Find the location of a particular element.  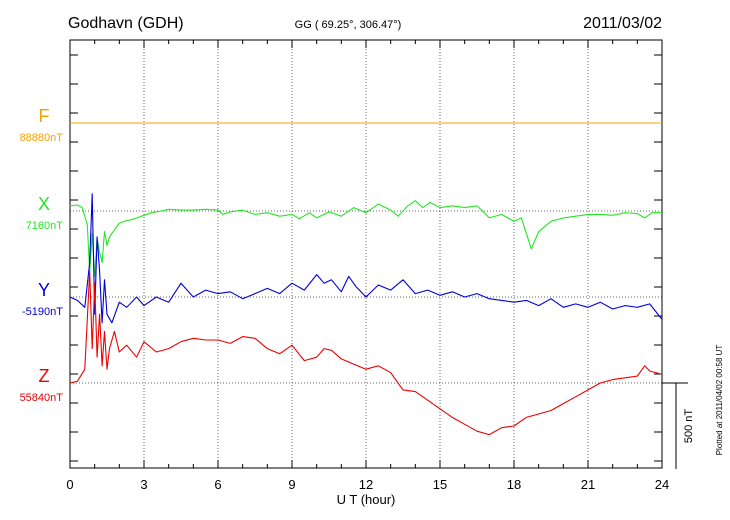

series-line-X is located at coordinates (365, 238).